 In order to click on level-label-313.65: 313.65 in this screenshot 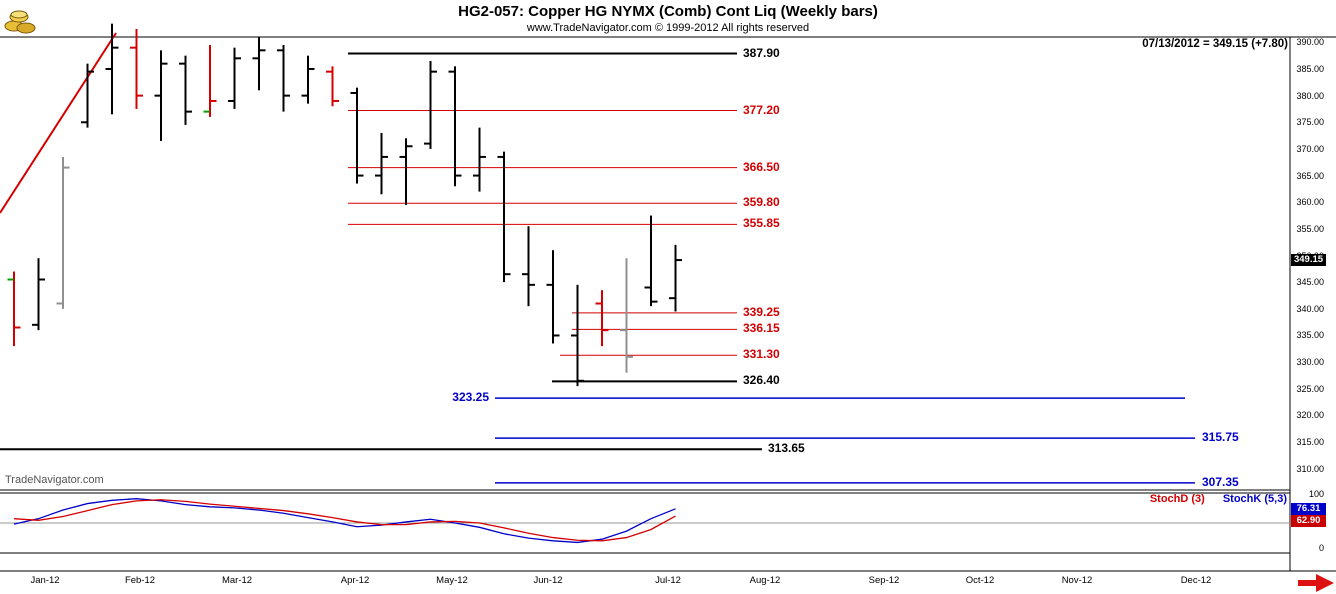, I will do `click(786, 448)`.